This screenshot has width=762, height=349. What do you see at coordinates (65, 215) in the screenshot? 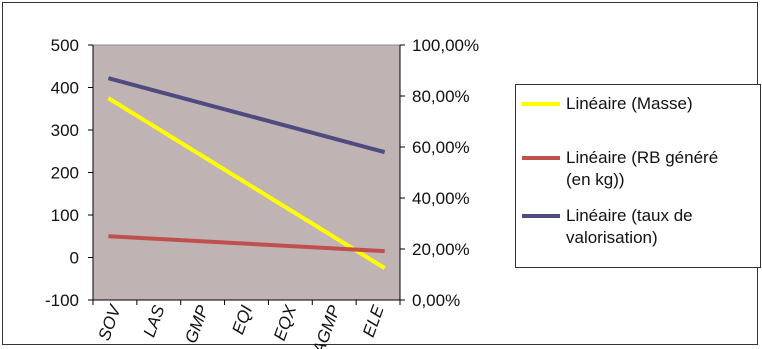
I see `y-left-tick-label: 100` at bounding box center [65, 215].